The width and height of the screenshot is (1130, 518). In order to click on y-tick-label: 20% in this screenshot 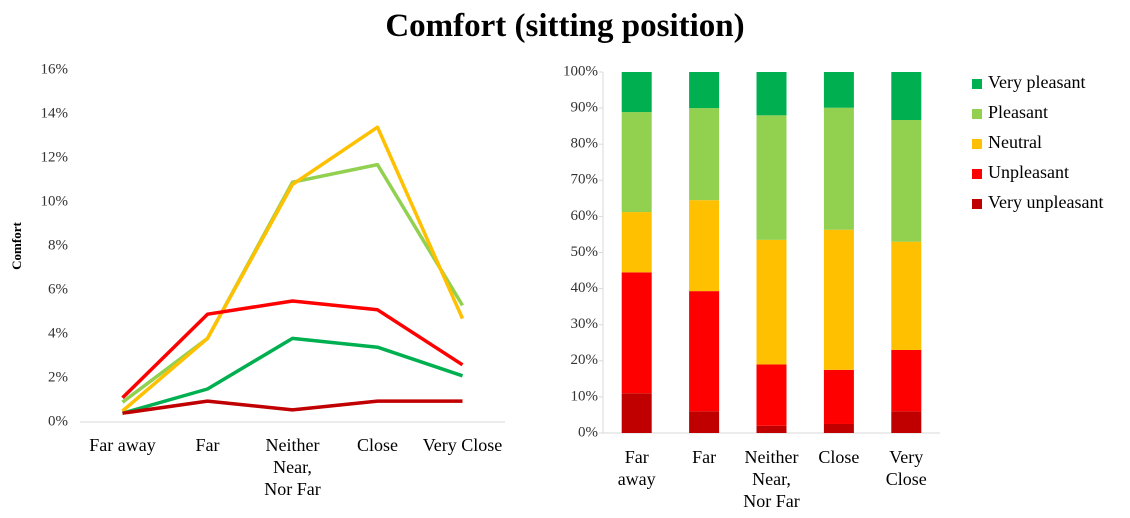, I will do `click(585, 360)`.